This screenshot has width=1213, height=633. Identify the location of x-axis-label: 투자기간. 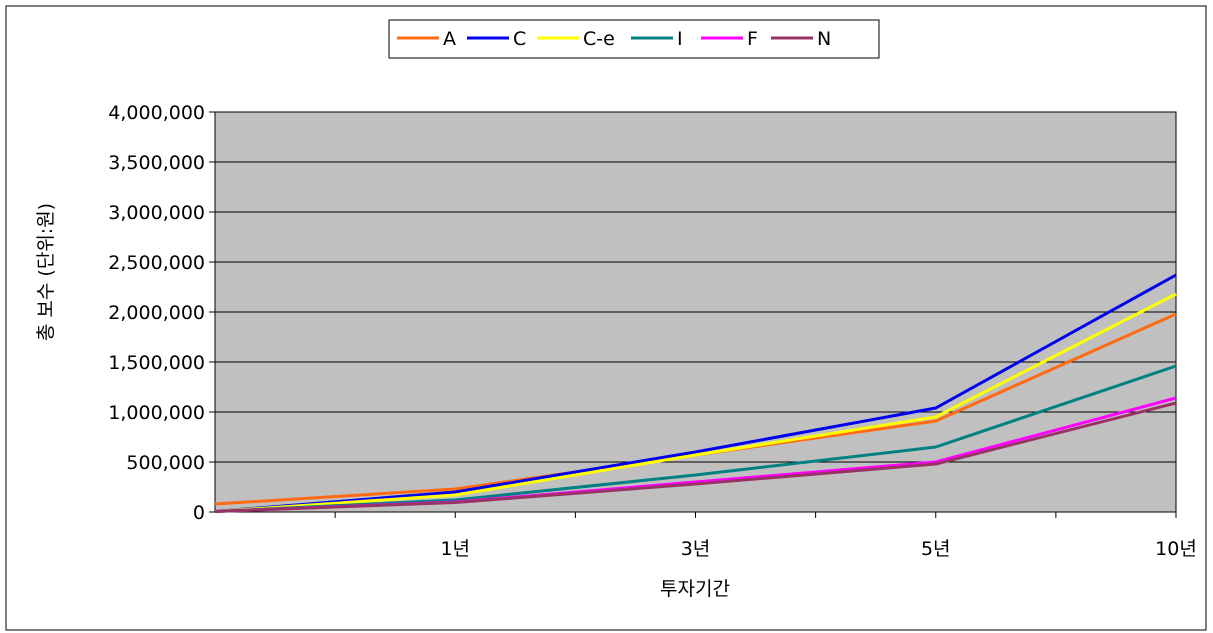
(695, 589).